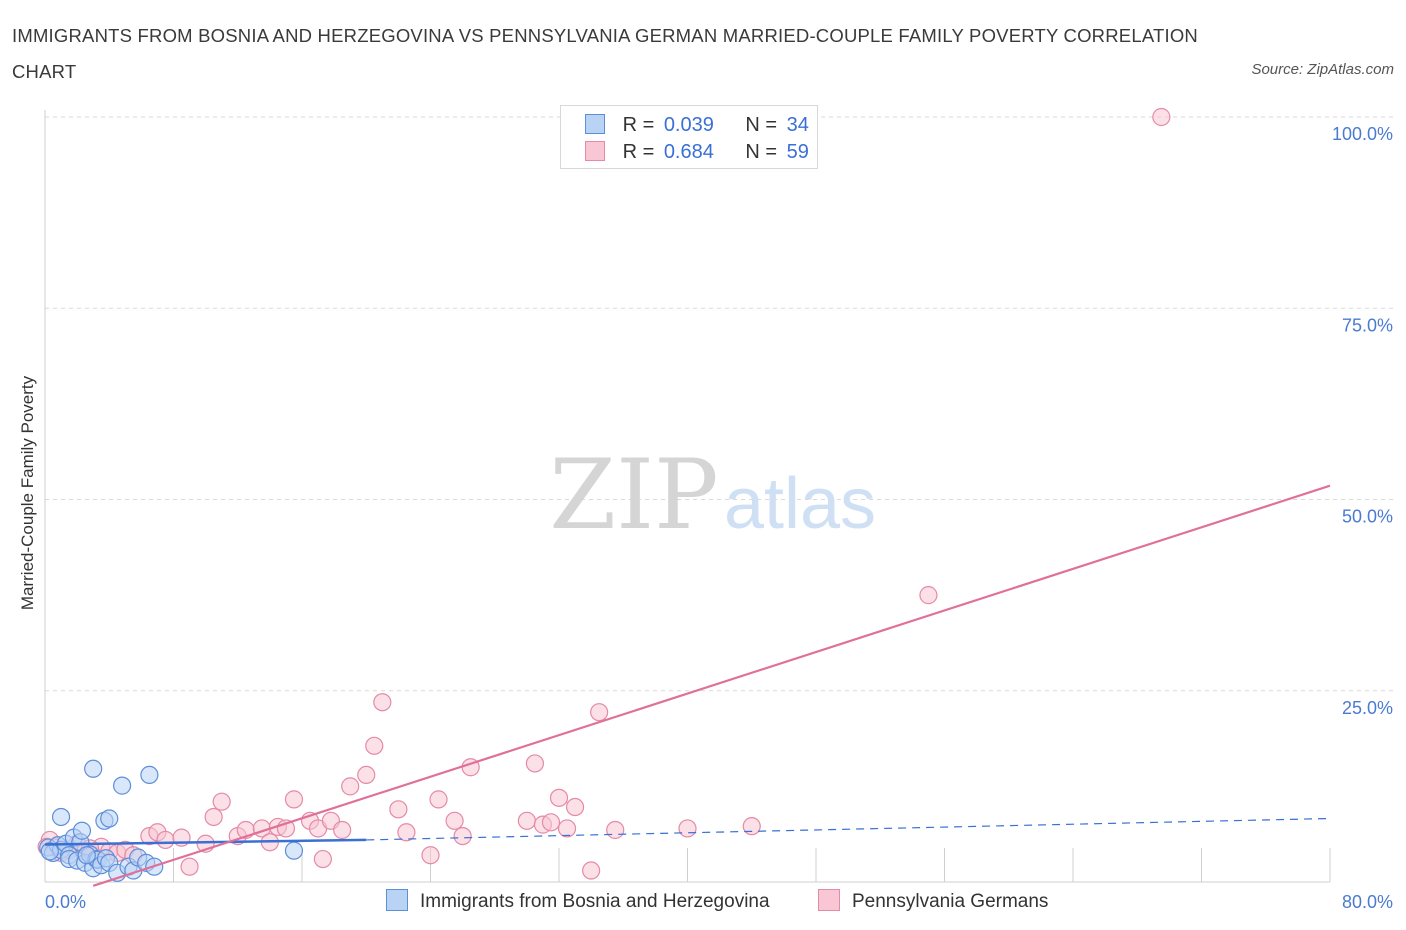 This screenshot has width=1406, height=930. What do you see at coordinates (1367, 708) in the screenshot?
I see `y-tick-label: 25.0%` at bounding box center [1367, 708].